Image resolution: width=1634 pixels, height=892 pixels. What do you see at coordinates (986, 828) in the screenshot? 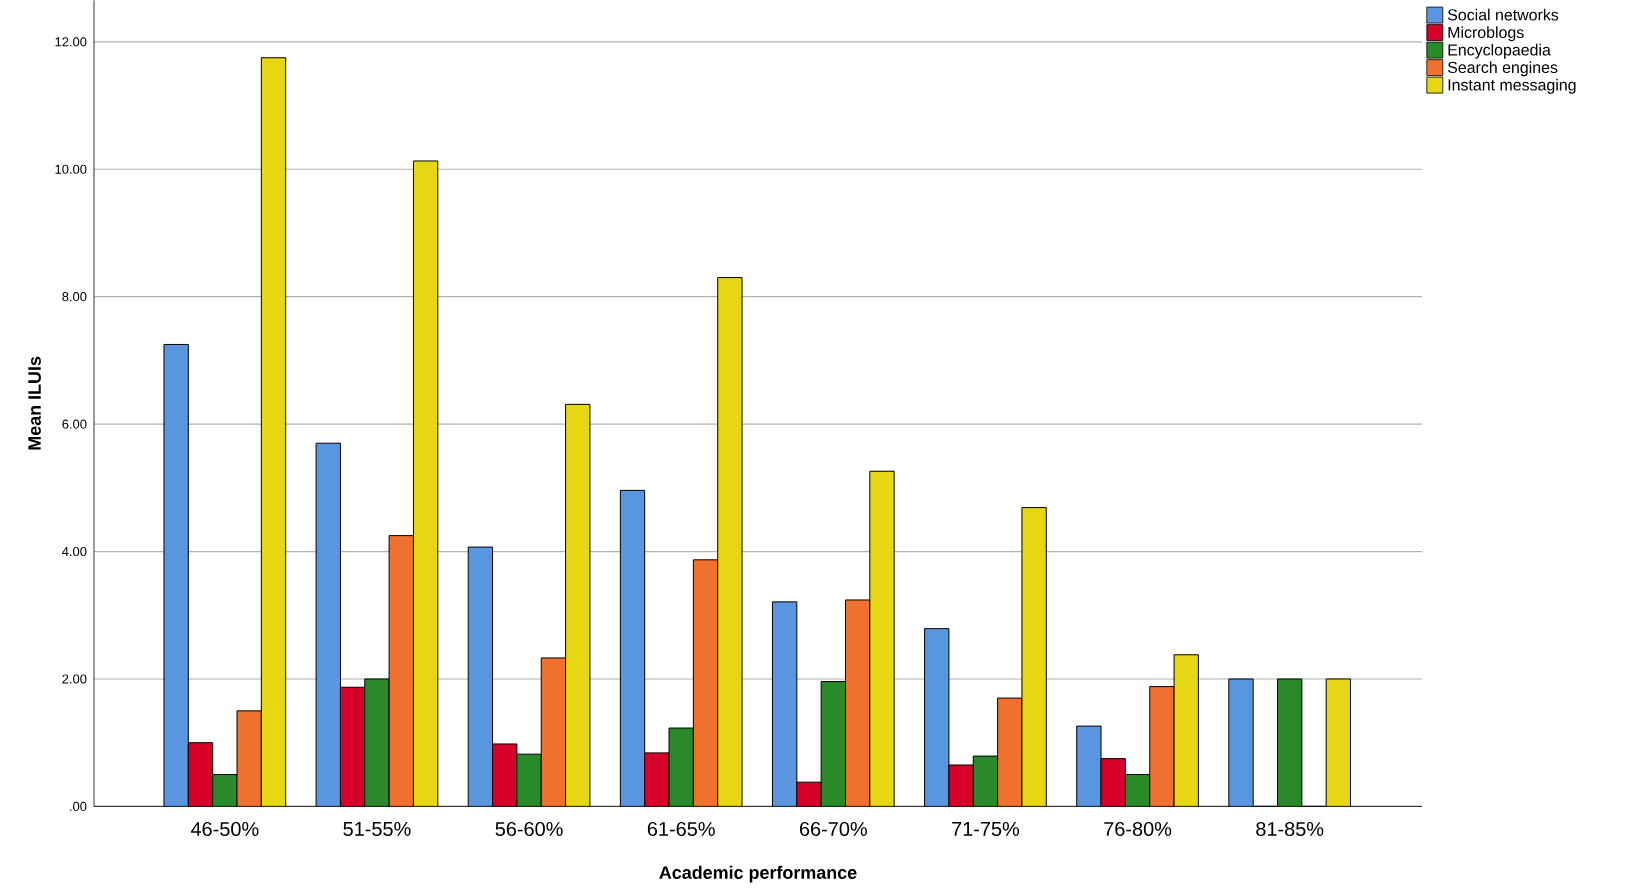
I see `x-tick-label: 71-75%` at bounding box center [986, 828].